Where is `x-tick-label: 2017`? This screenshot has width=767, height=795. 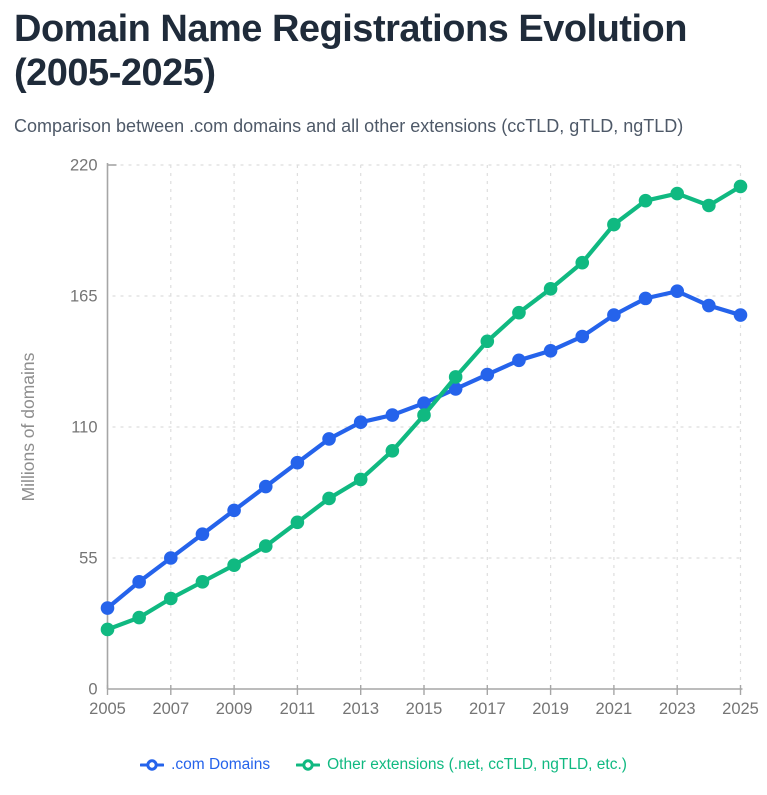 x-tick-label: 2017 is located at coordinates (487, 709).